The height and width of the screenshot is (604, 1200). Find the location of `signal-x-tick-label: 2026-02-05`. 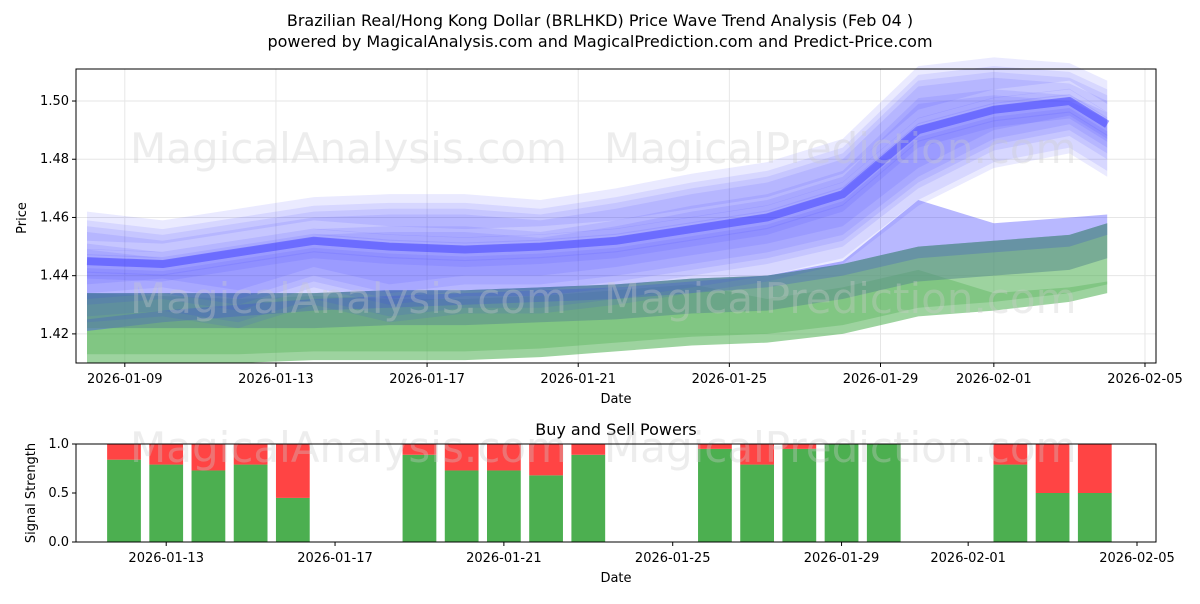

signal-x-tick-label: 2026-02-05 is located at coordinates (1137, 558).